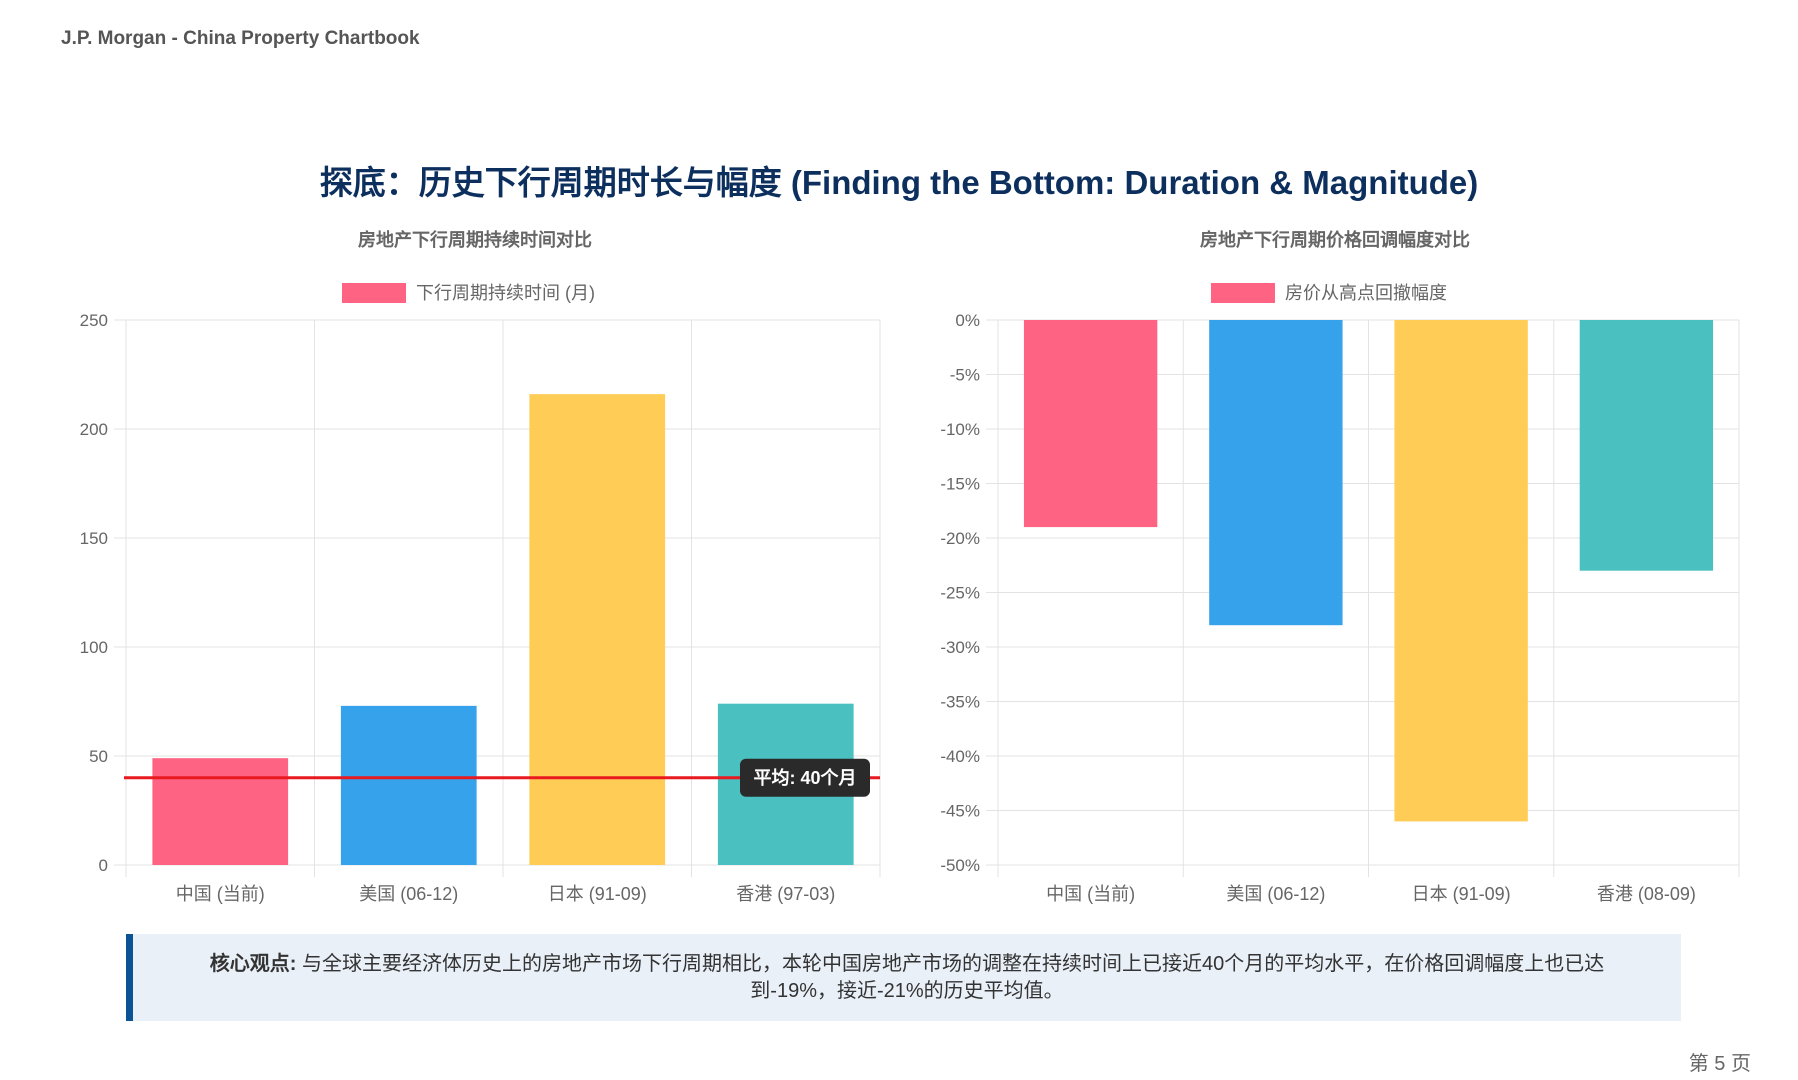 This screenshot has width=1798, height=1080. What do you see at coordinates (103, 865) in the screenshot?
I see `duration-y-tick-label: 0` at bounding box center [103, 865].